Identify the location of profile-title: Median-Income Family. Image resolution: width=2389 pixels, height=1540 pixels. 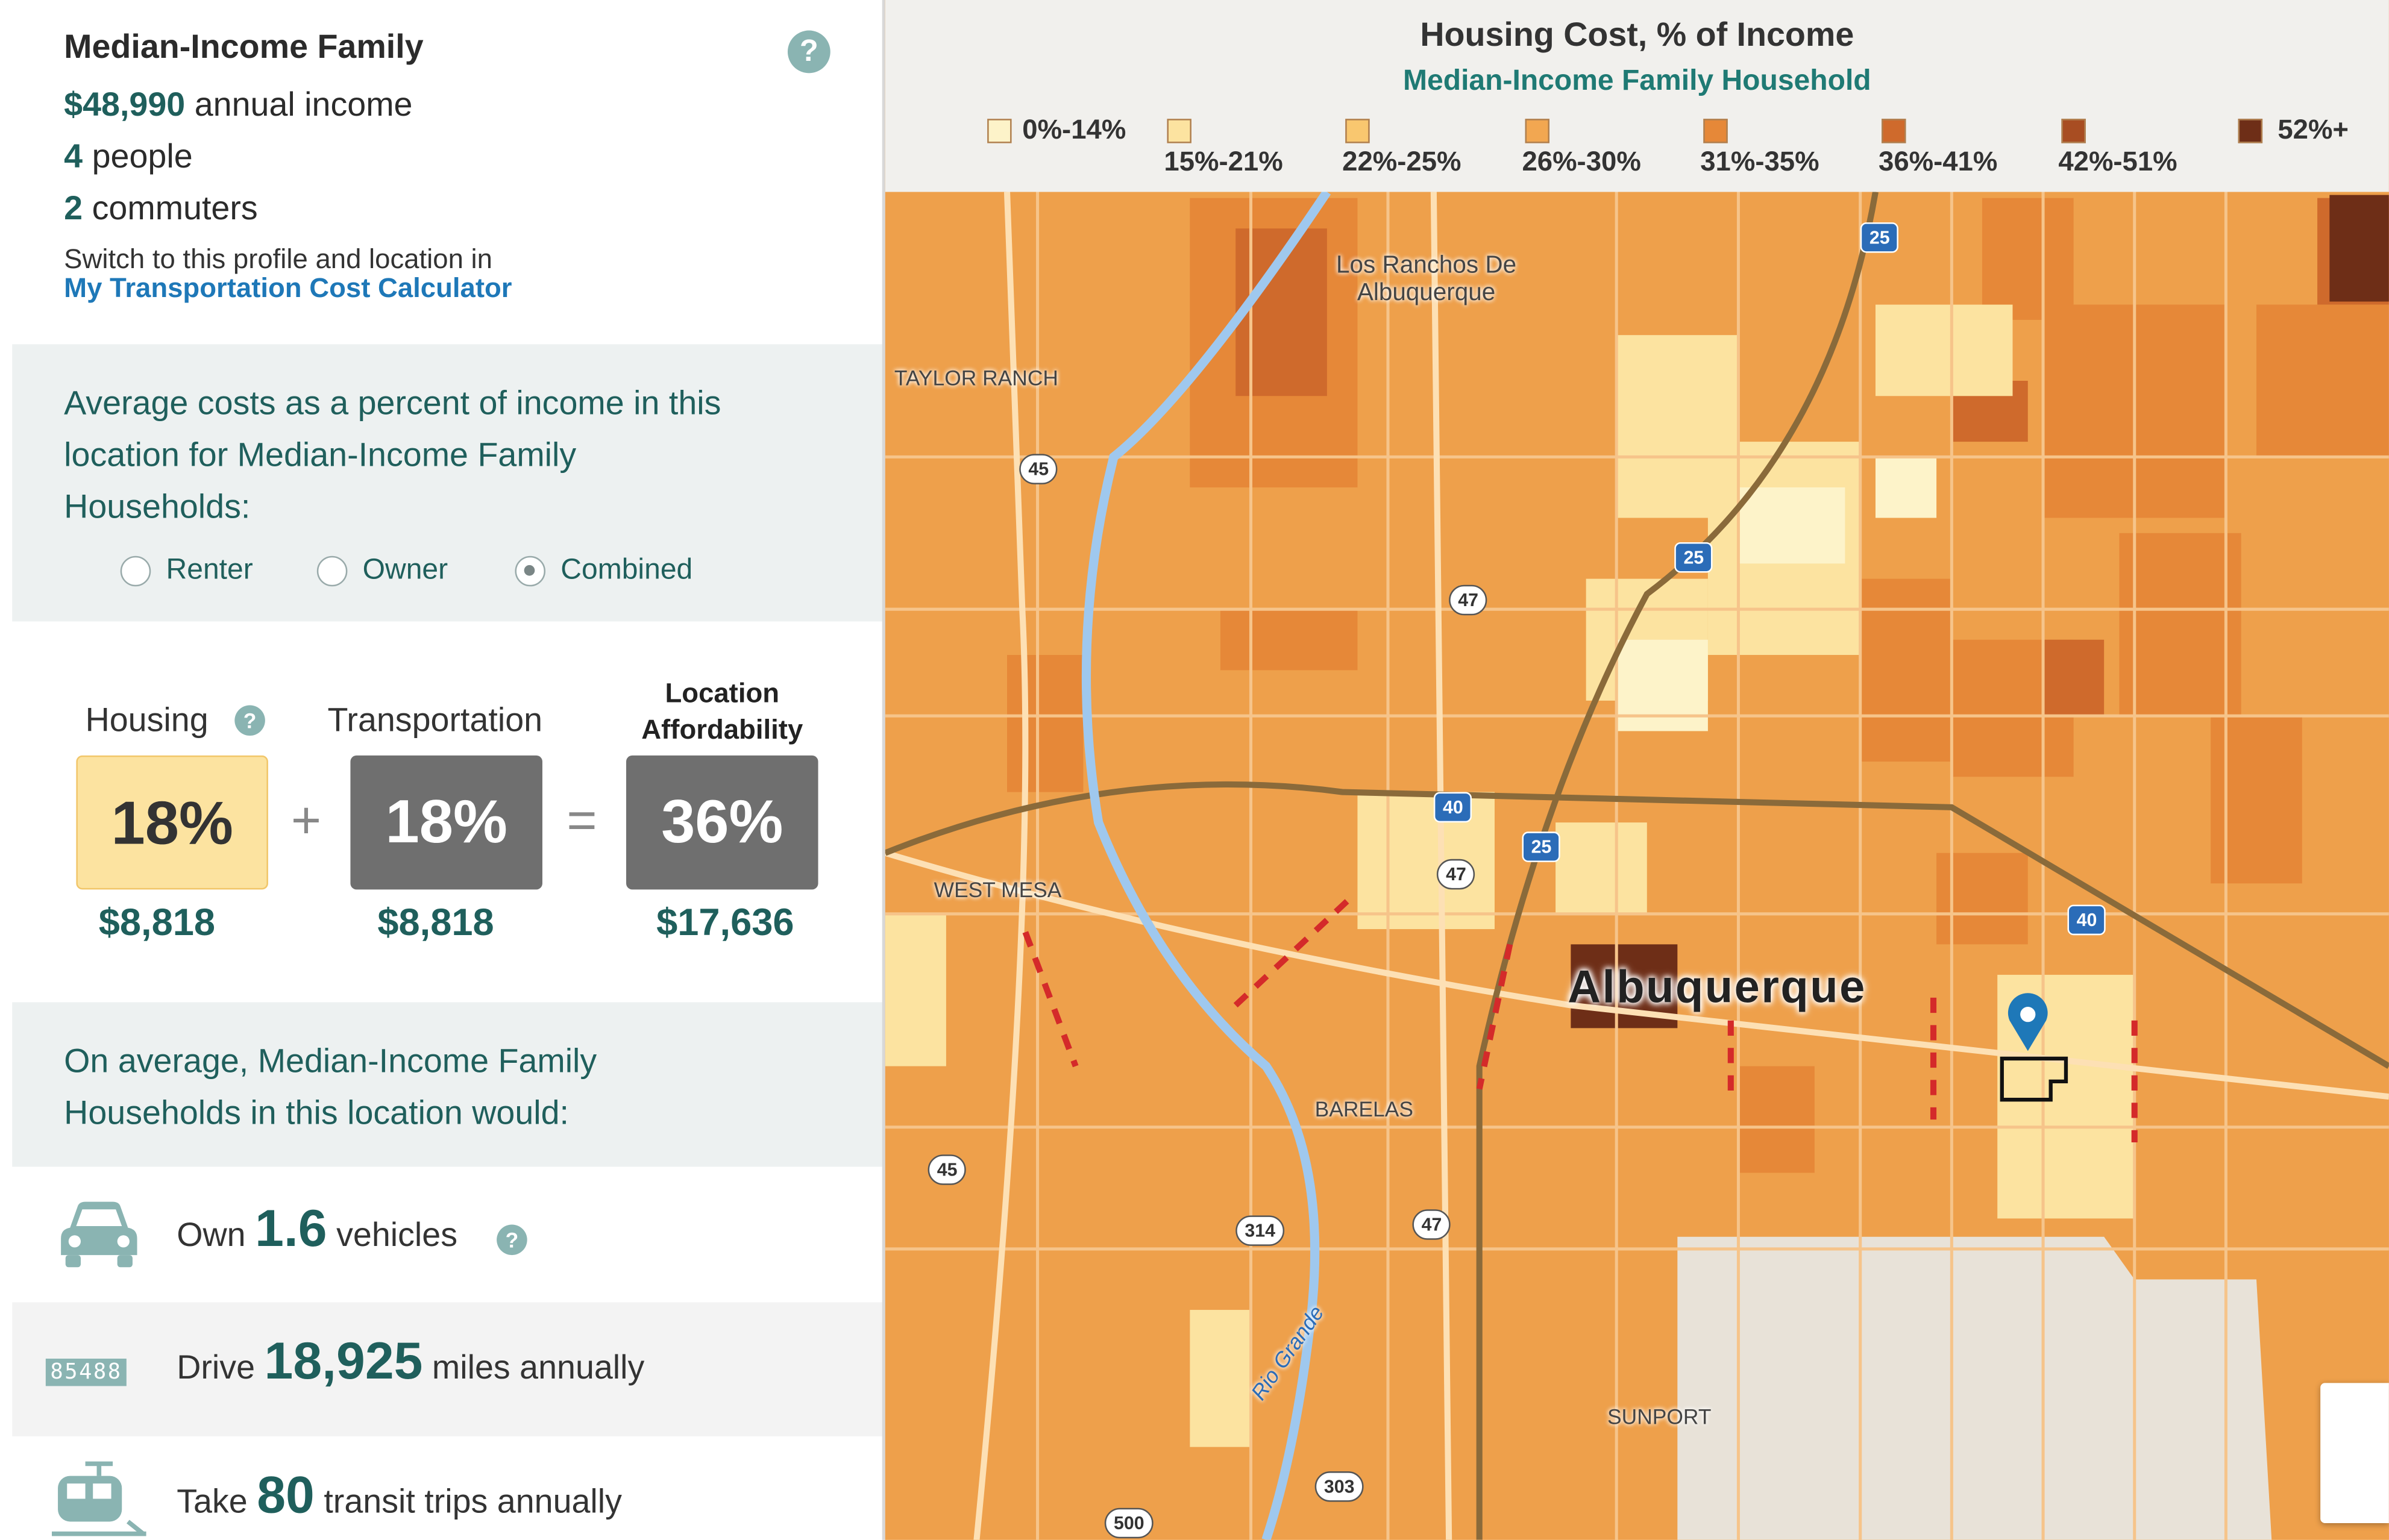
(244, 46).